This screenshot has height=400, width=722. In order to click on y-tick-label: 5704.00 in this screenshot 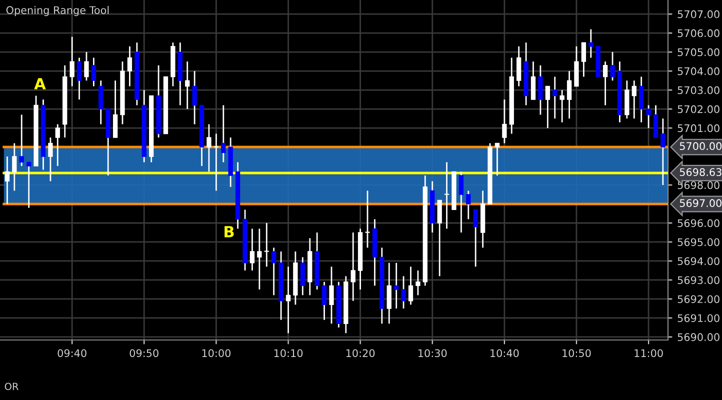, I will do `click(699, 71)`.